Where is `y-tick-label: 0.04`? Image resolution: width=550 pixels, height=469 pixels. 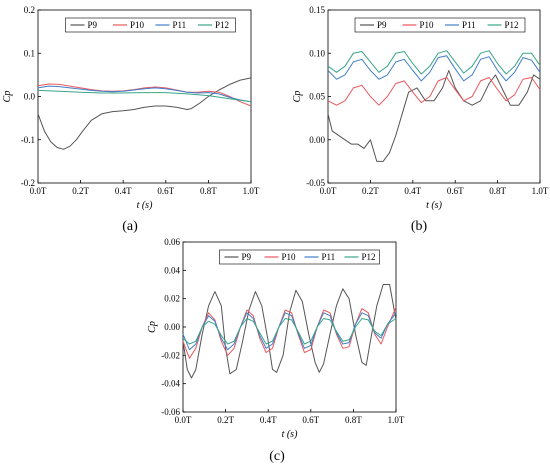
y-tick-label: 0.04 is located at coordinates (172, 270).